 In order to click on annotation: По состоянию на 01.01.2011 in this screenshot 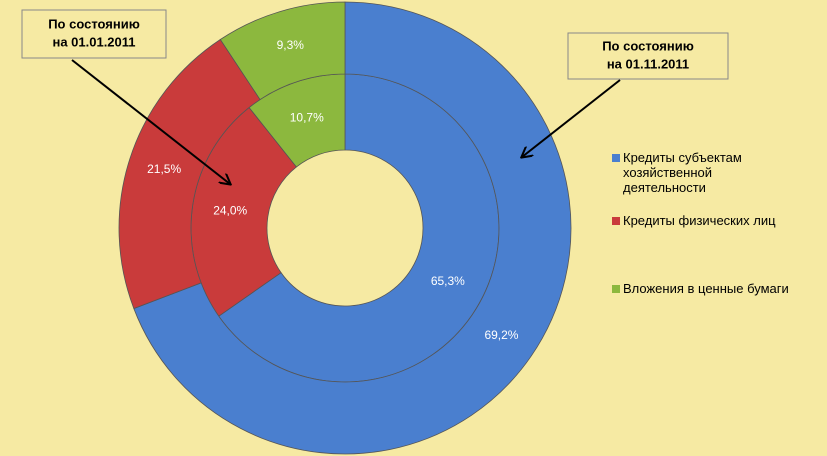, I will do `click(94, 34)`.